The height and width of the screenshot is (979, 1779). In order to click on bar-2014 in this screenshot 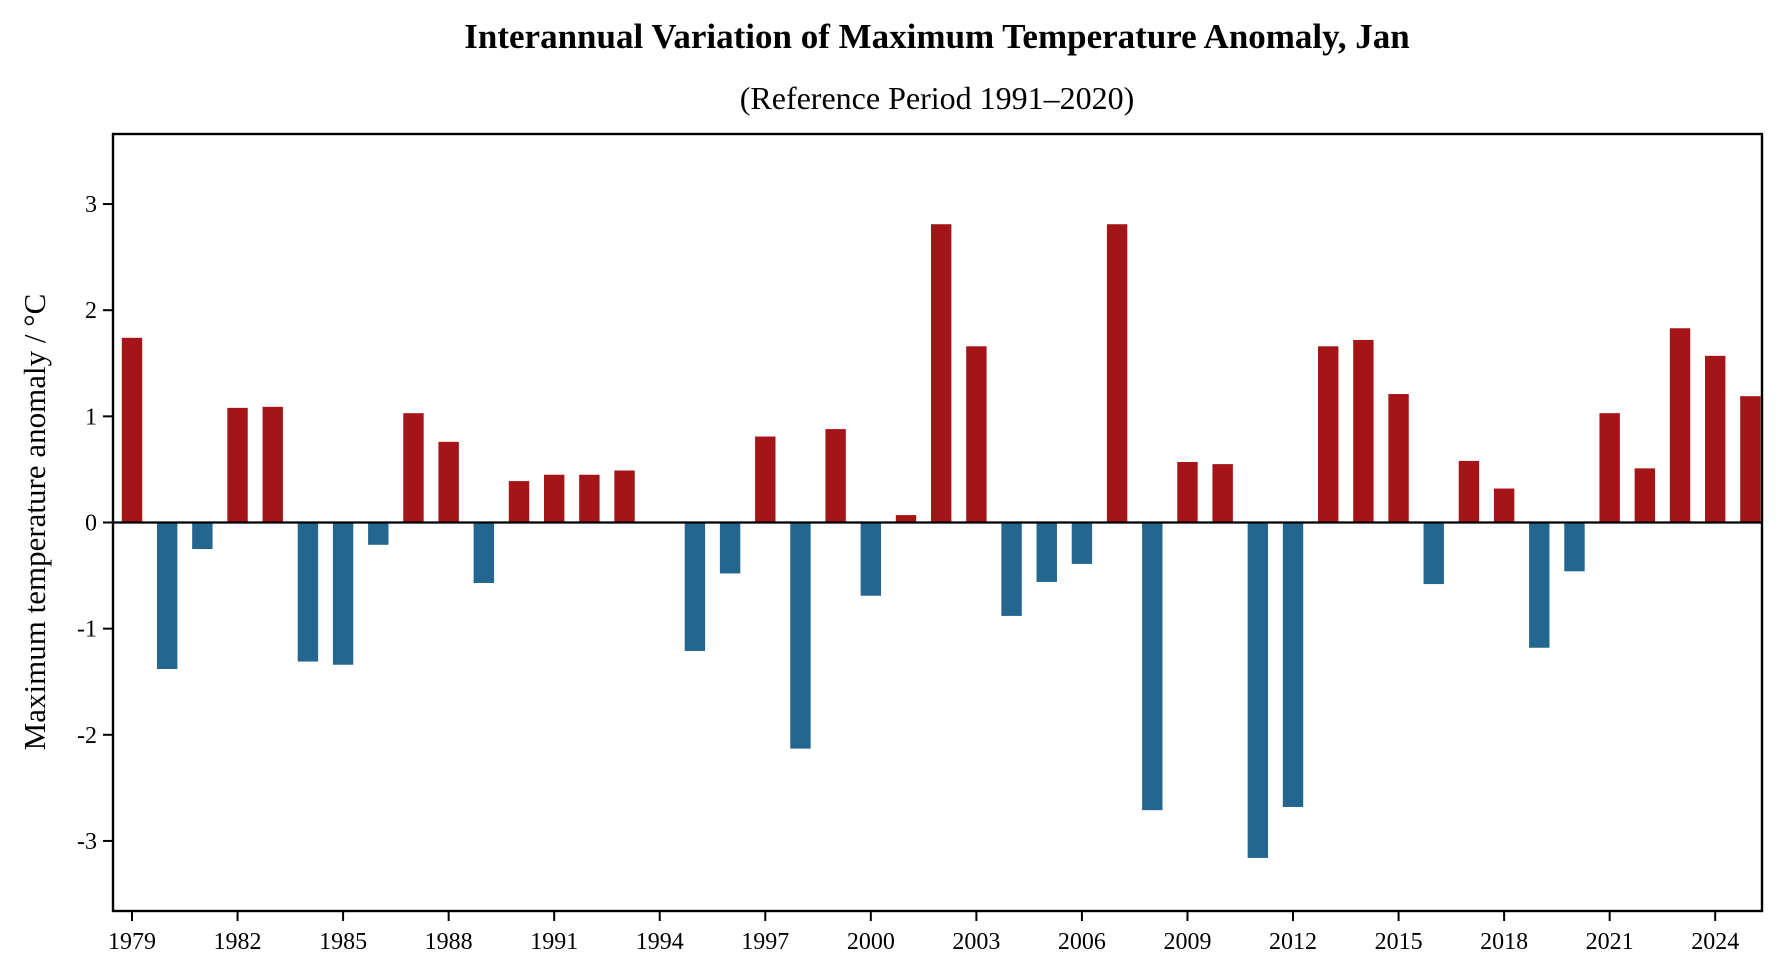, I will do `click(1363, 431)`.